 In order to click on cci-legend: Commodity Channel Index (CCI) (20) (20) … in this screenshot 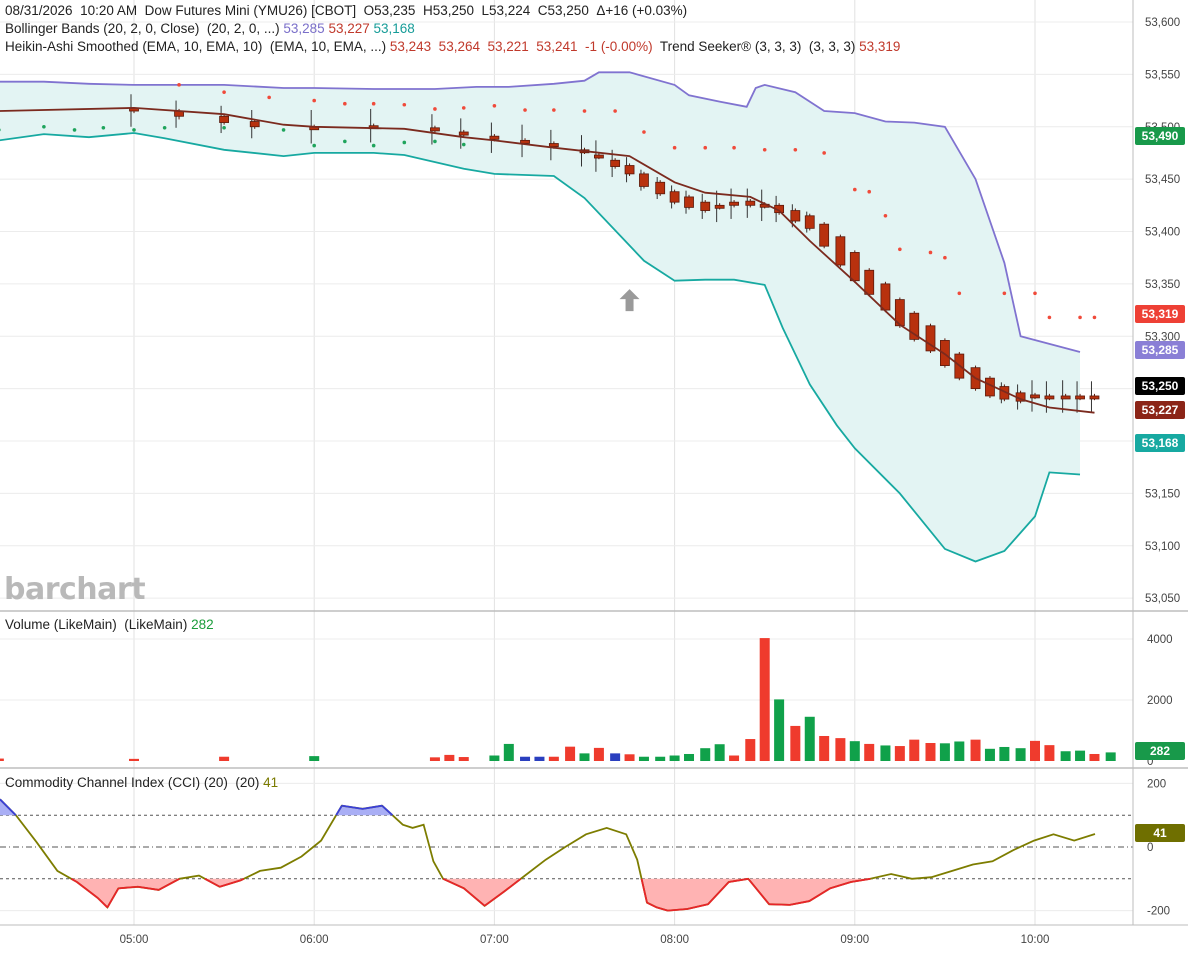, I will do `click(141, 782)`.